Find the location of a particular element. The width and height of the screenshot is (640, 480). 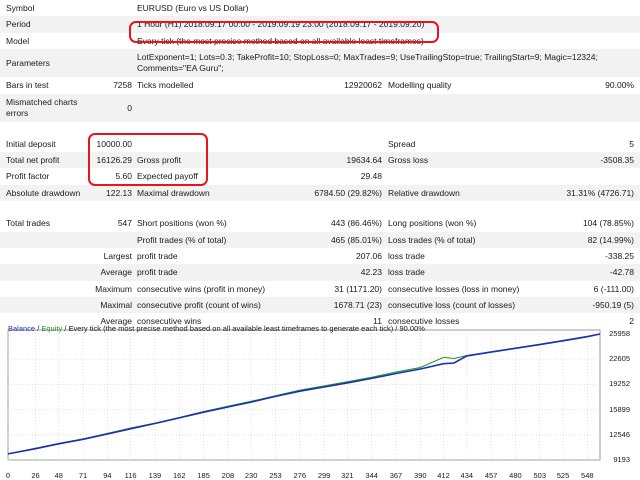

bars-value: 7258 is located at coordinates (122, 85).